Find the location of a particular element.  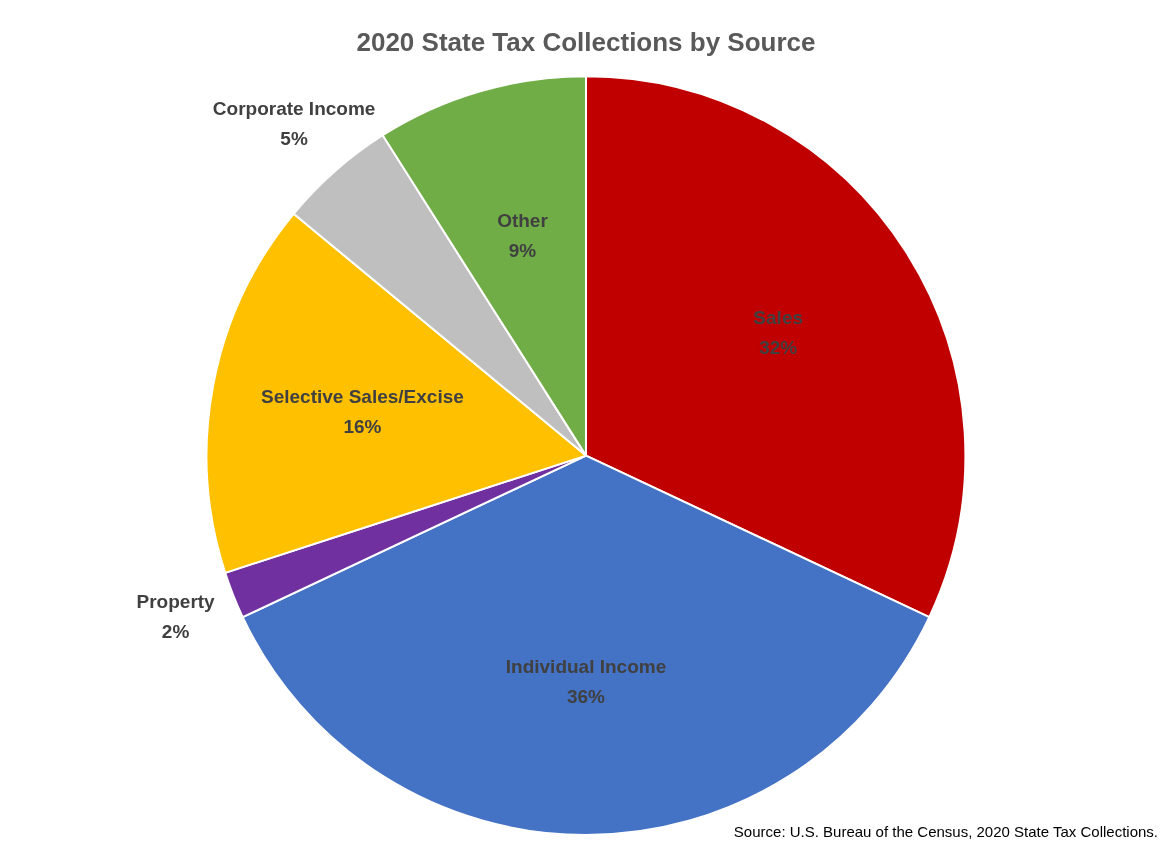

slice-label: Other is located at coordinates (523, 221).